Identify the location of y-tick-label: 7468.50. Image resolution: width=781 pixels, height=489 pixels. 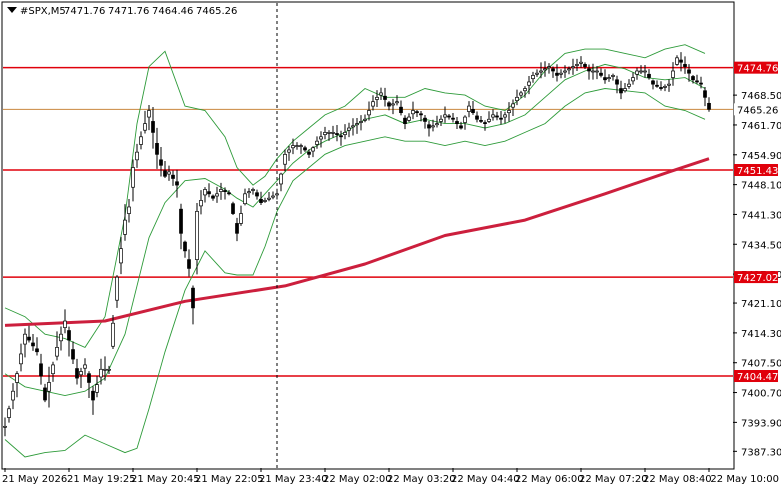
(761, 96).